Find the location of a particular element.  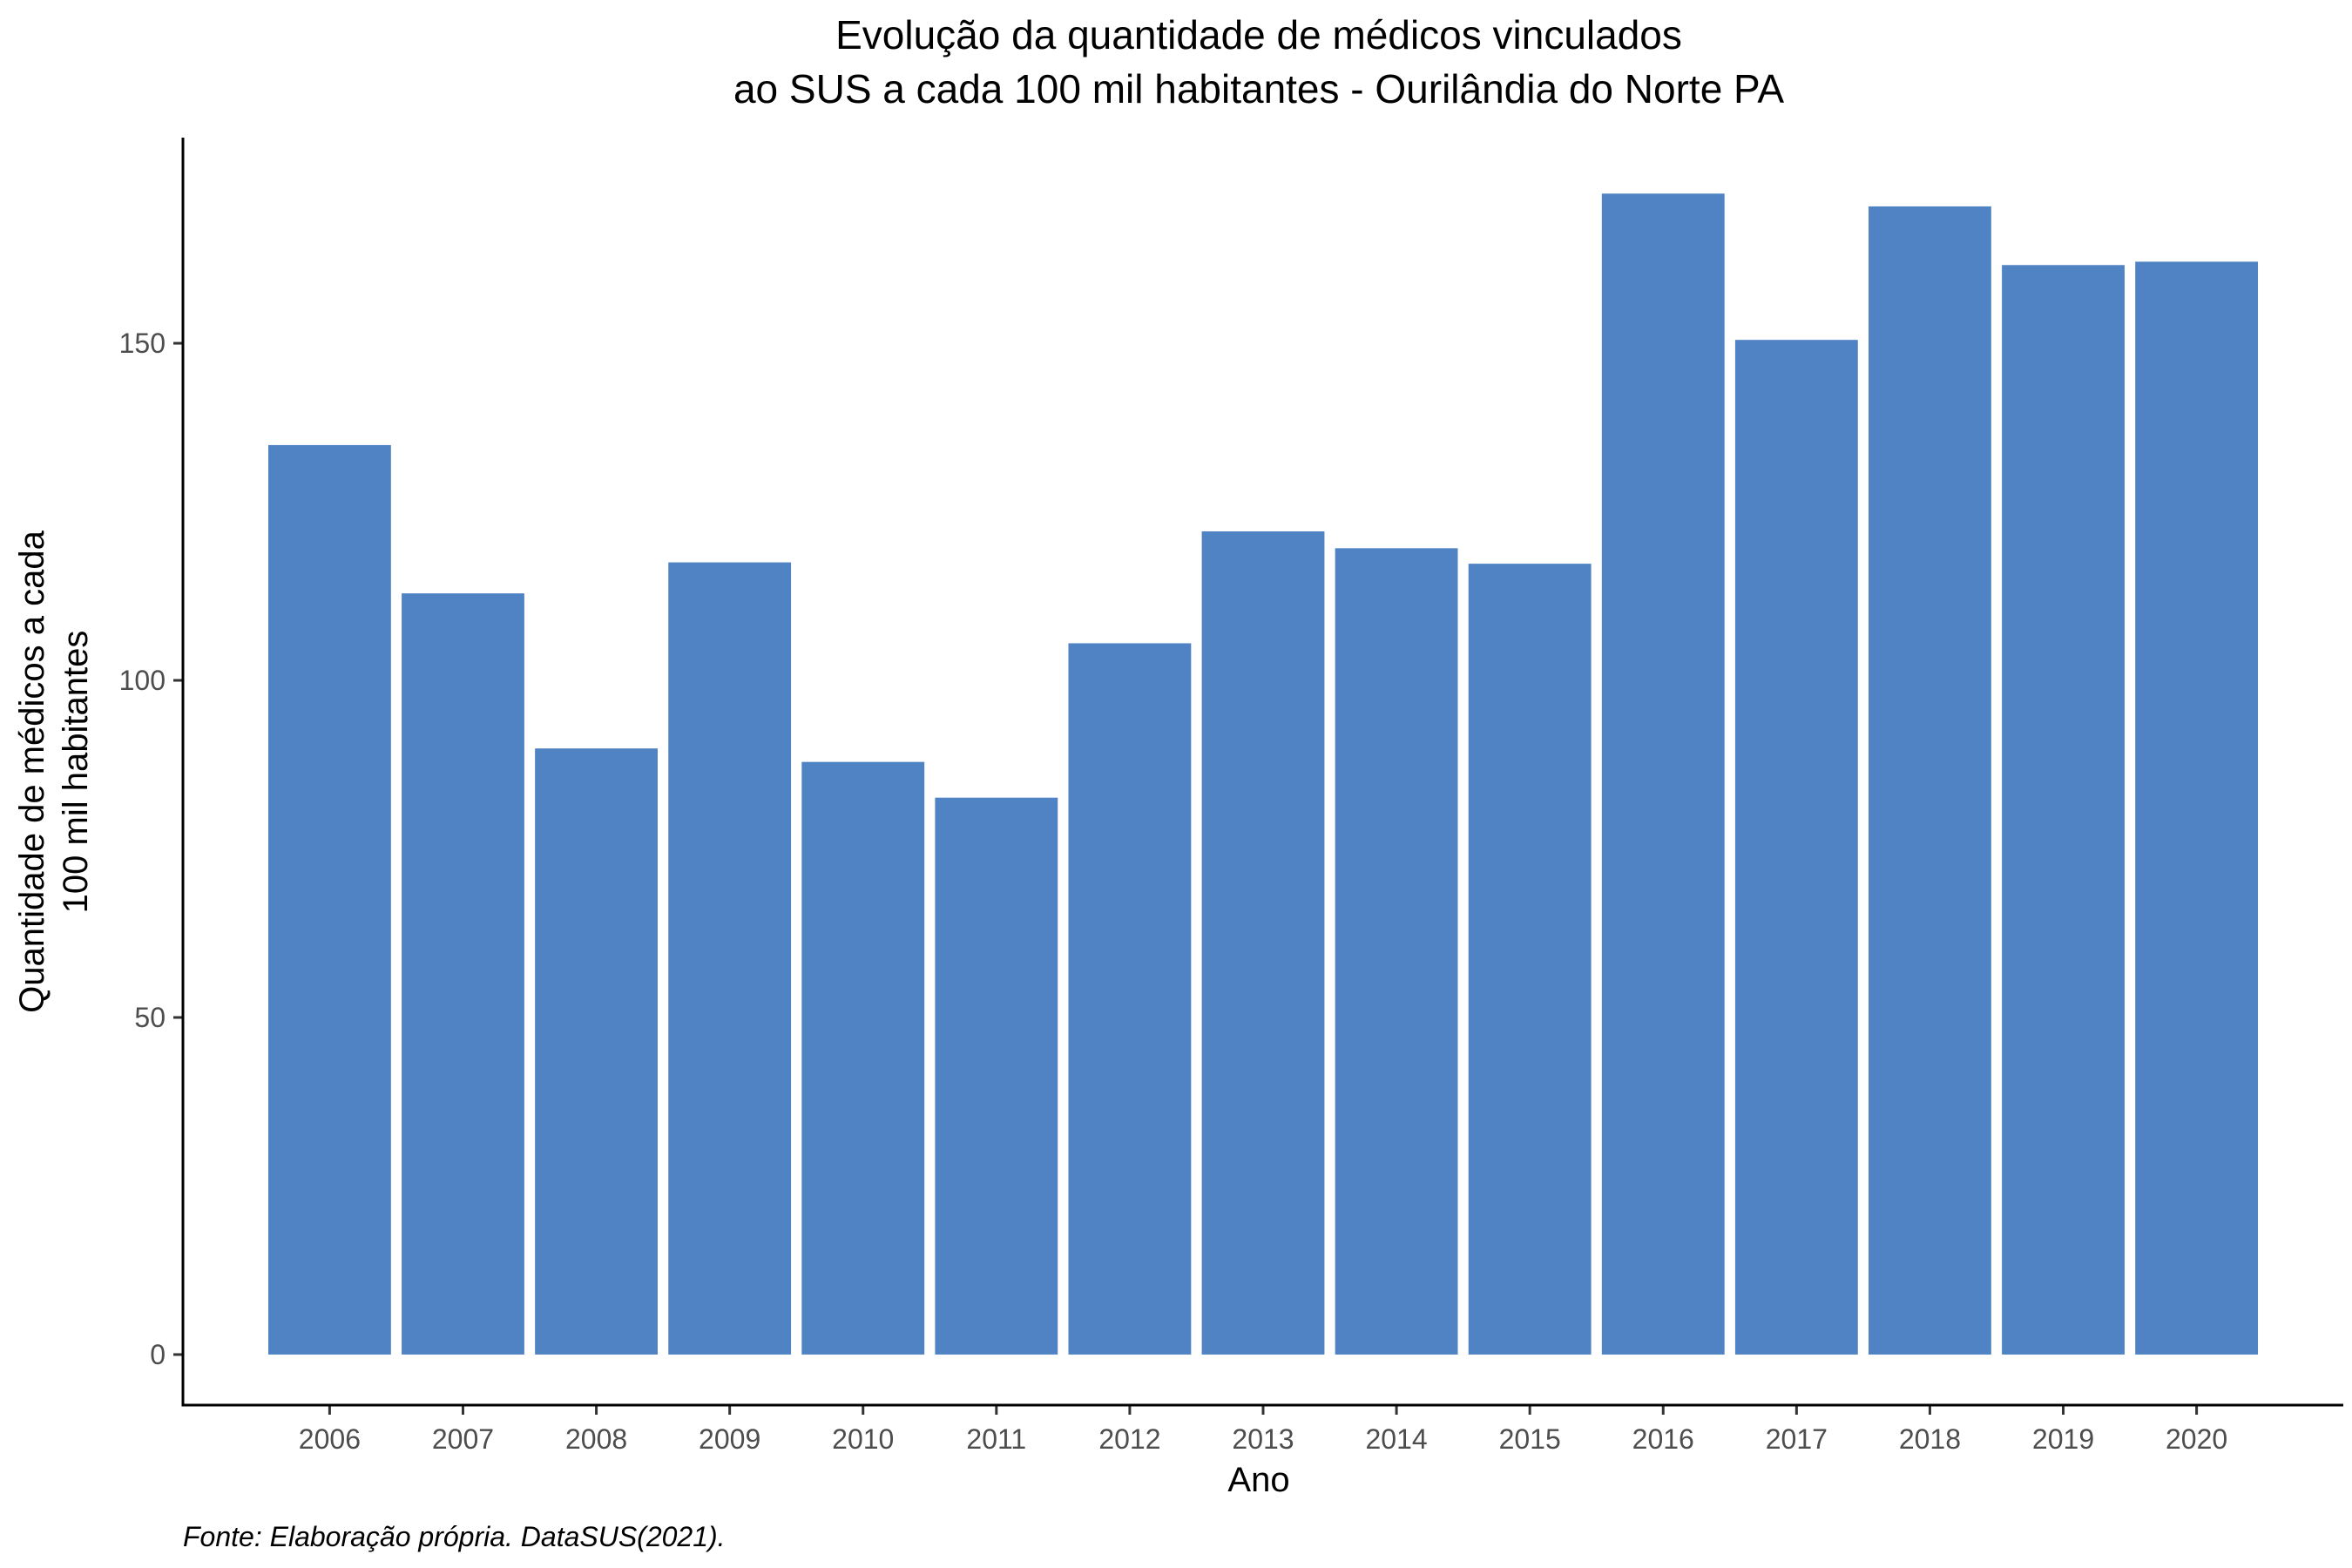

x-tick-label-2007: 2007 is located at coordinates (463, 1439).